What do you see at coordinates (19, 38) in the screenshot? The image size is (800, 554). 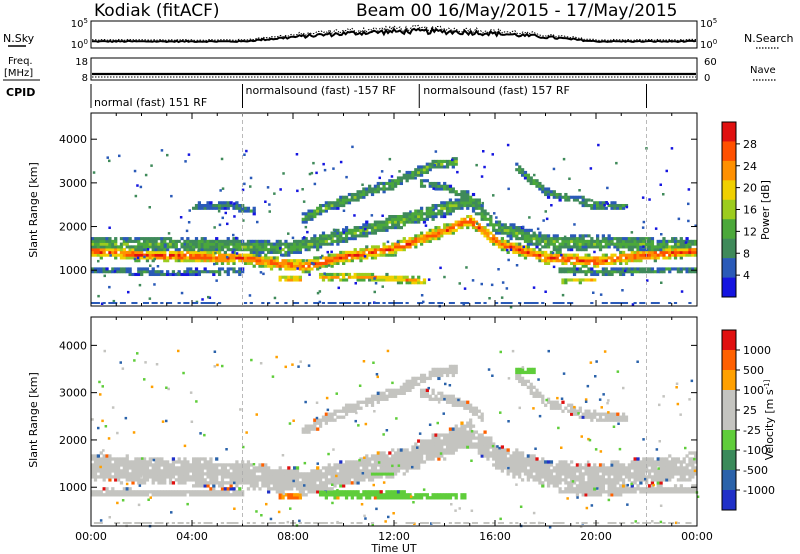 I see `nsky-label: N.Sky` at bounding box center [19, 38].